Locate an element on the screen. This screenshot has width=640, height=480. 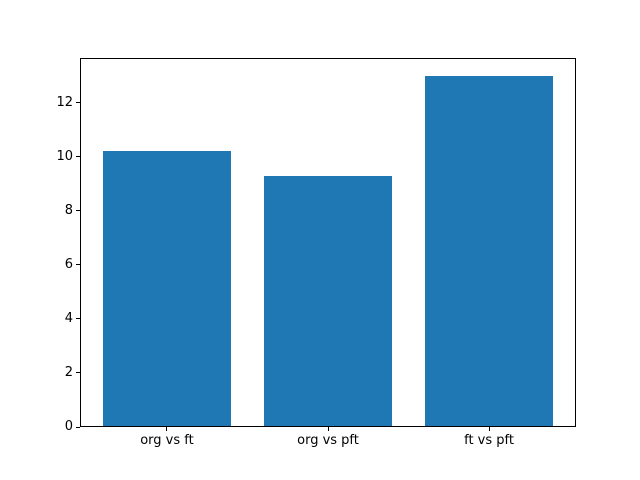
y-tick-label: 2 is located at coordinates (68, 372).